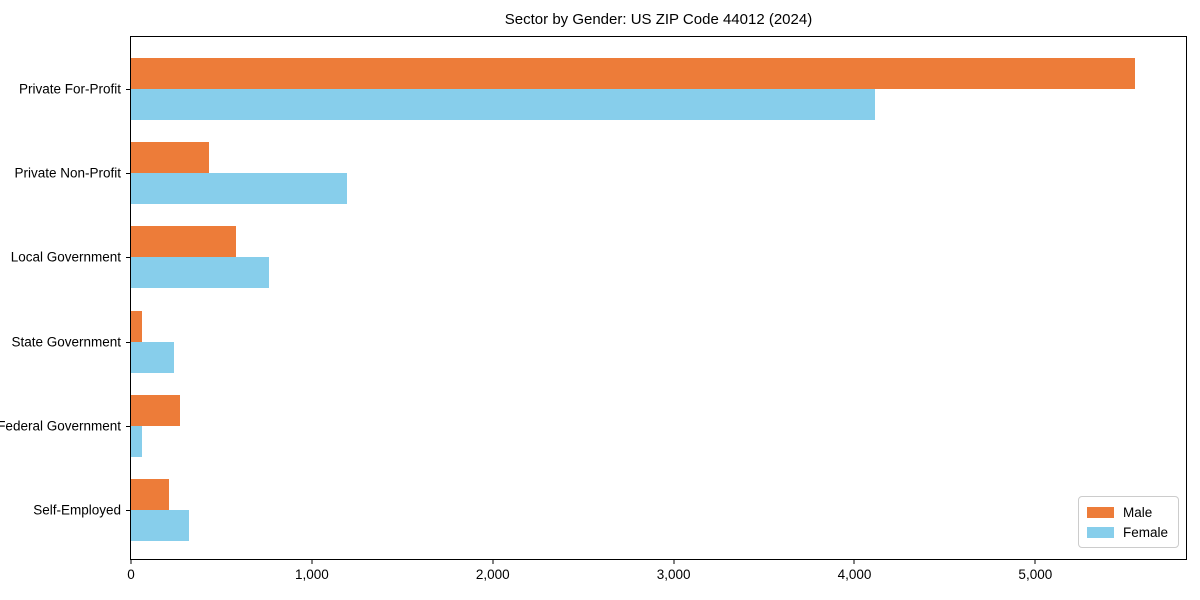 The width and height of the screenshot is (1200, 600). What do you see at coordinates (66, 342) in the screenshot?
I see `y-tick-label-state-government: State Government` at bounding box center [66, 342].